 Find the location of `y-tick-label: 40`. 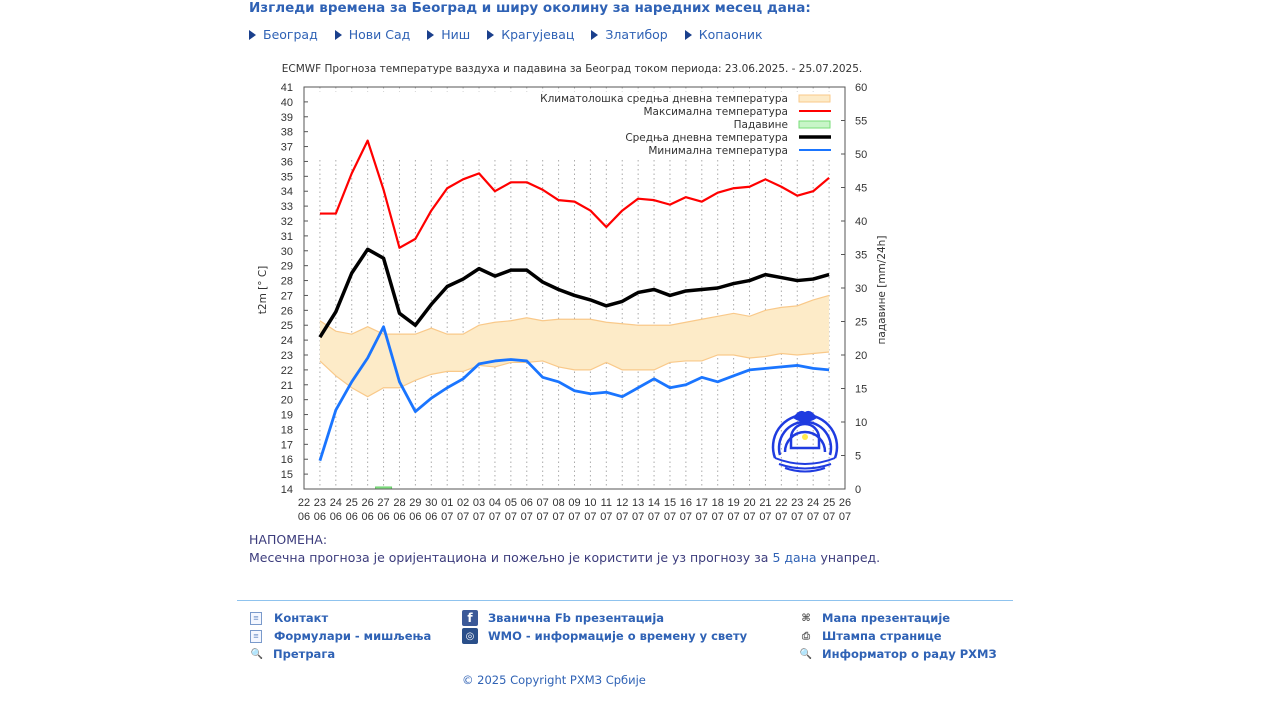

y-tick-label: 40 is located at coordinates (287, 103).